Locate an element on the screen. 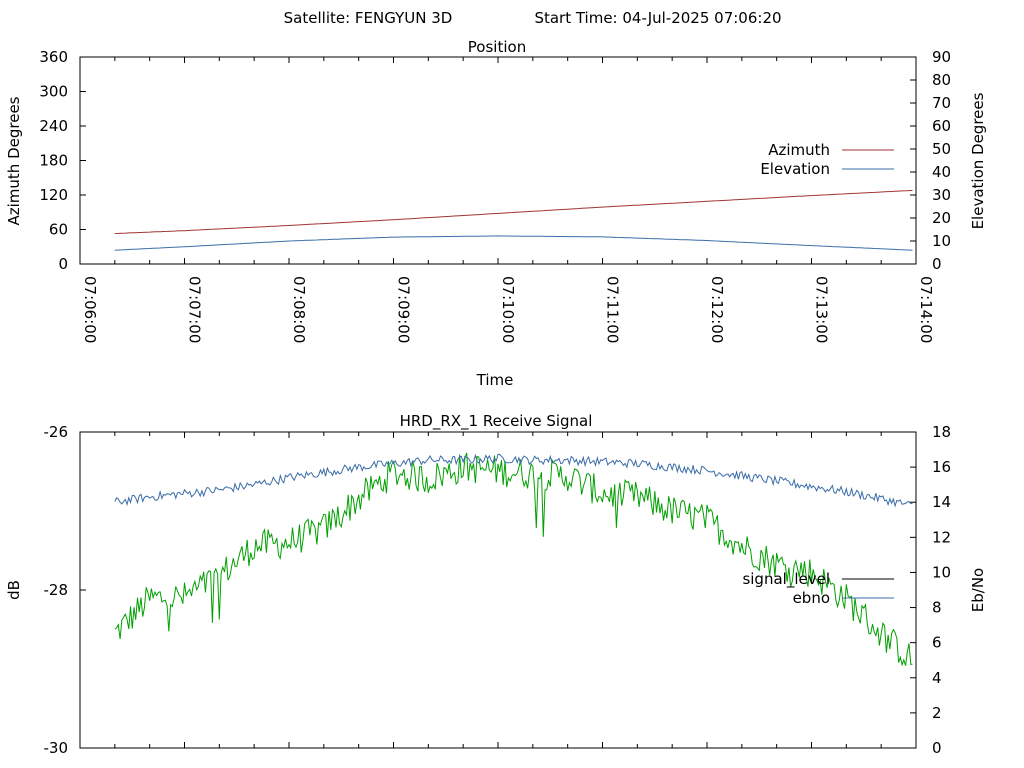 Image resolution: width=1024 pixels, height=768 pixels. y-tick-label: -28 is located at coordinates (56, 590).